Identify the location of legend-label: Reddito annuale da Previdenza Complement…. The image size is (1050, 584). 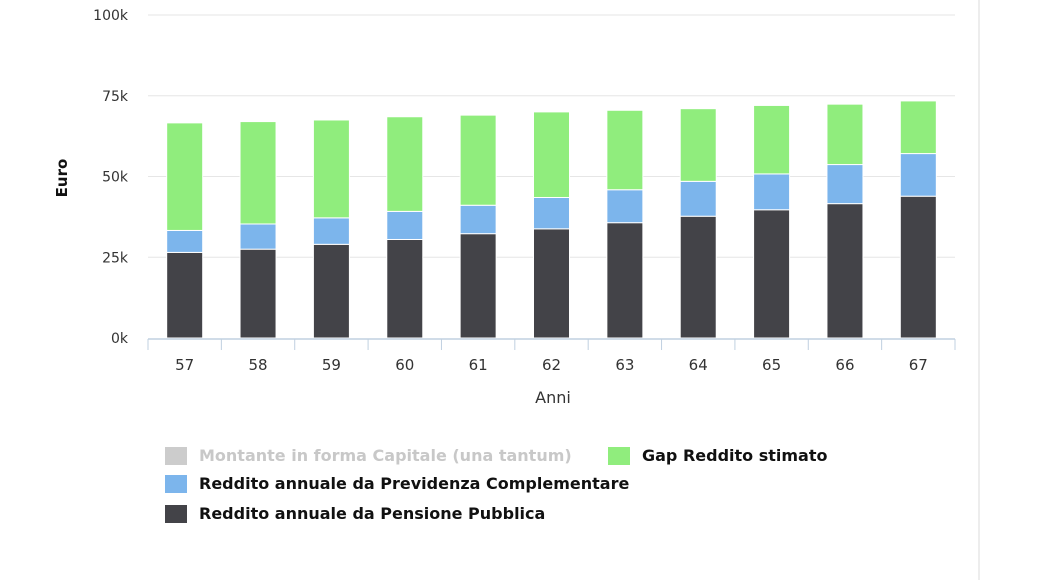
(414, 483).